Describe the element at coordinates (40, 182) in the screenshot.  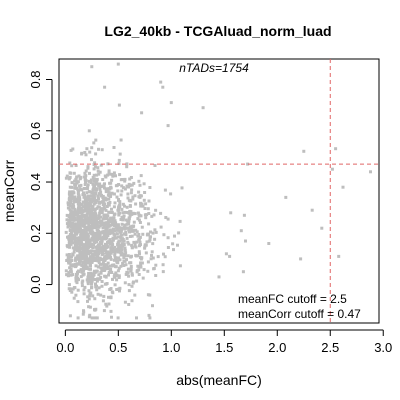
I see `y-axis: 0.0 0.2 0.4 0.6 0.8` at that location.